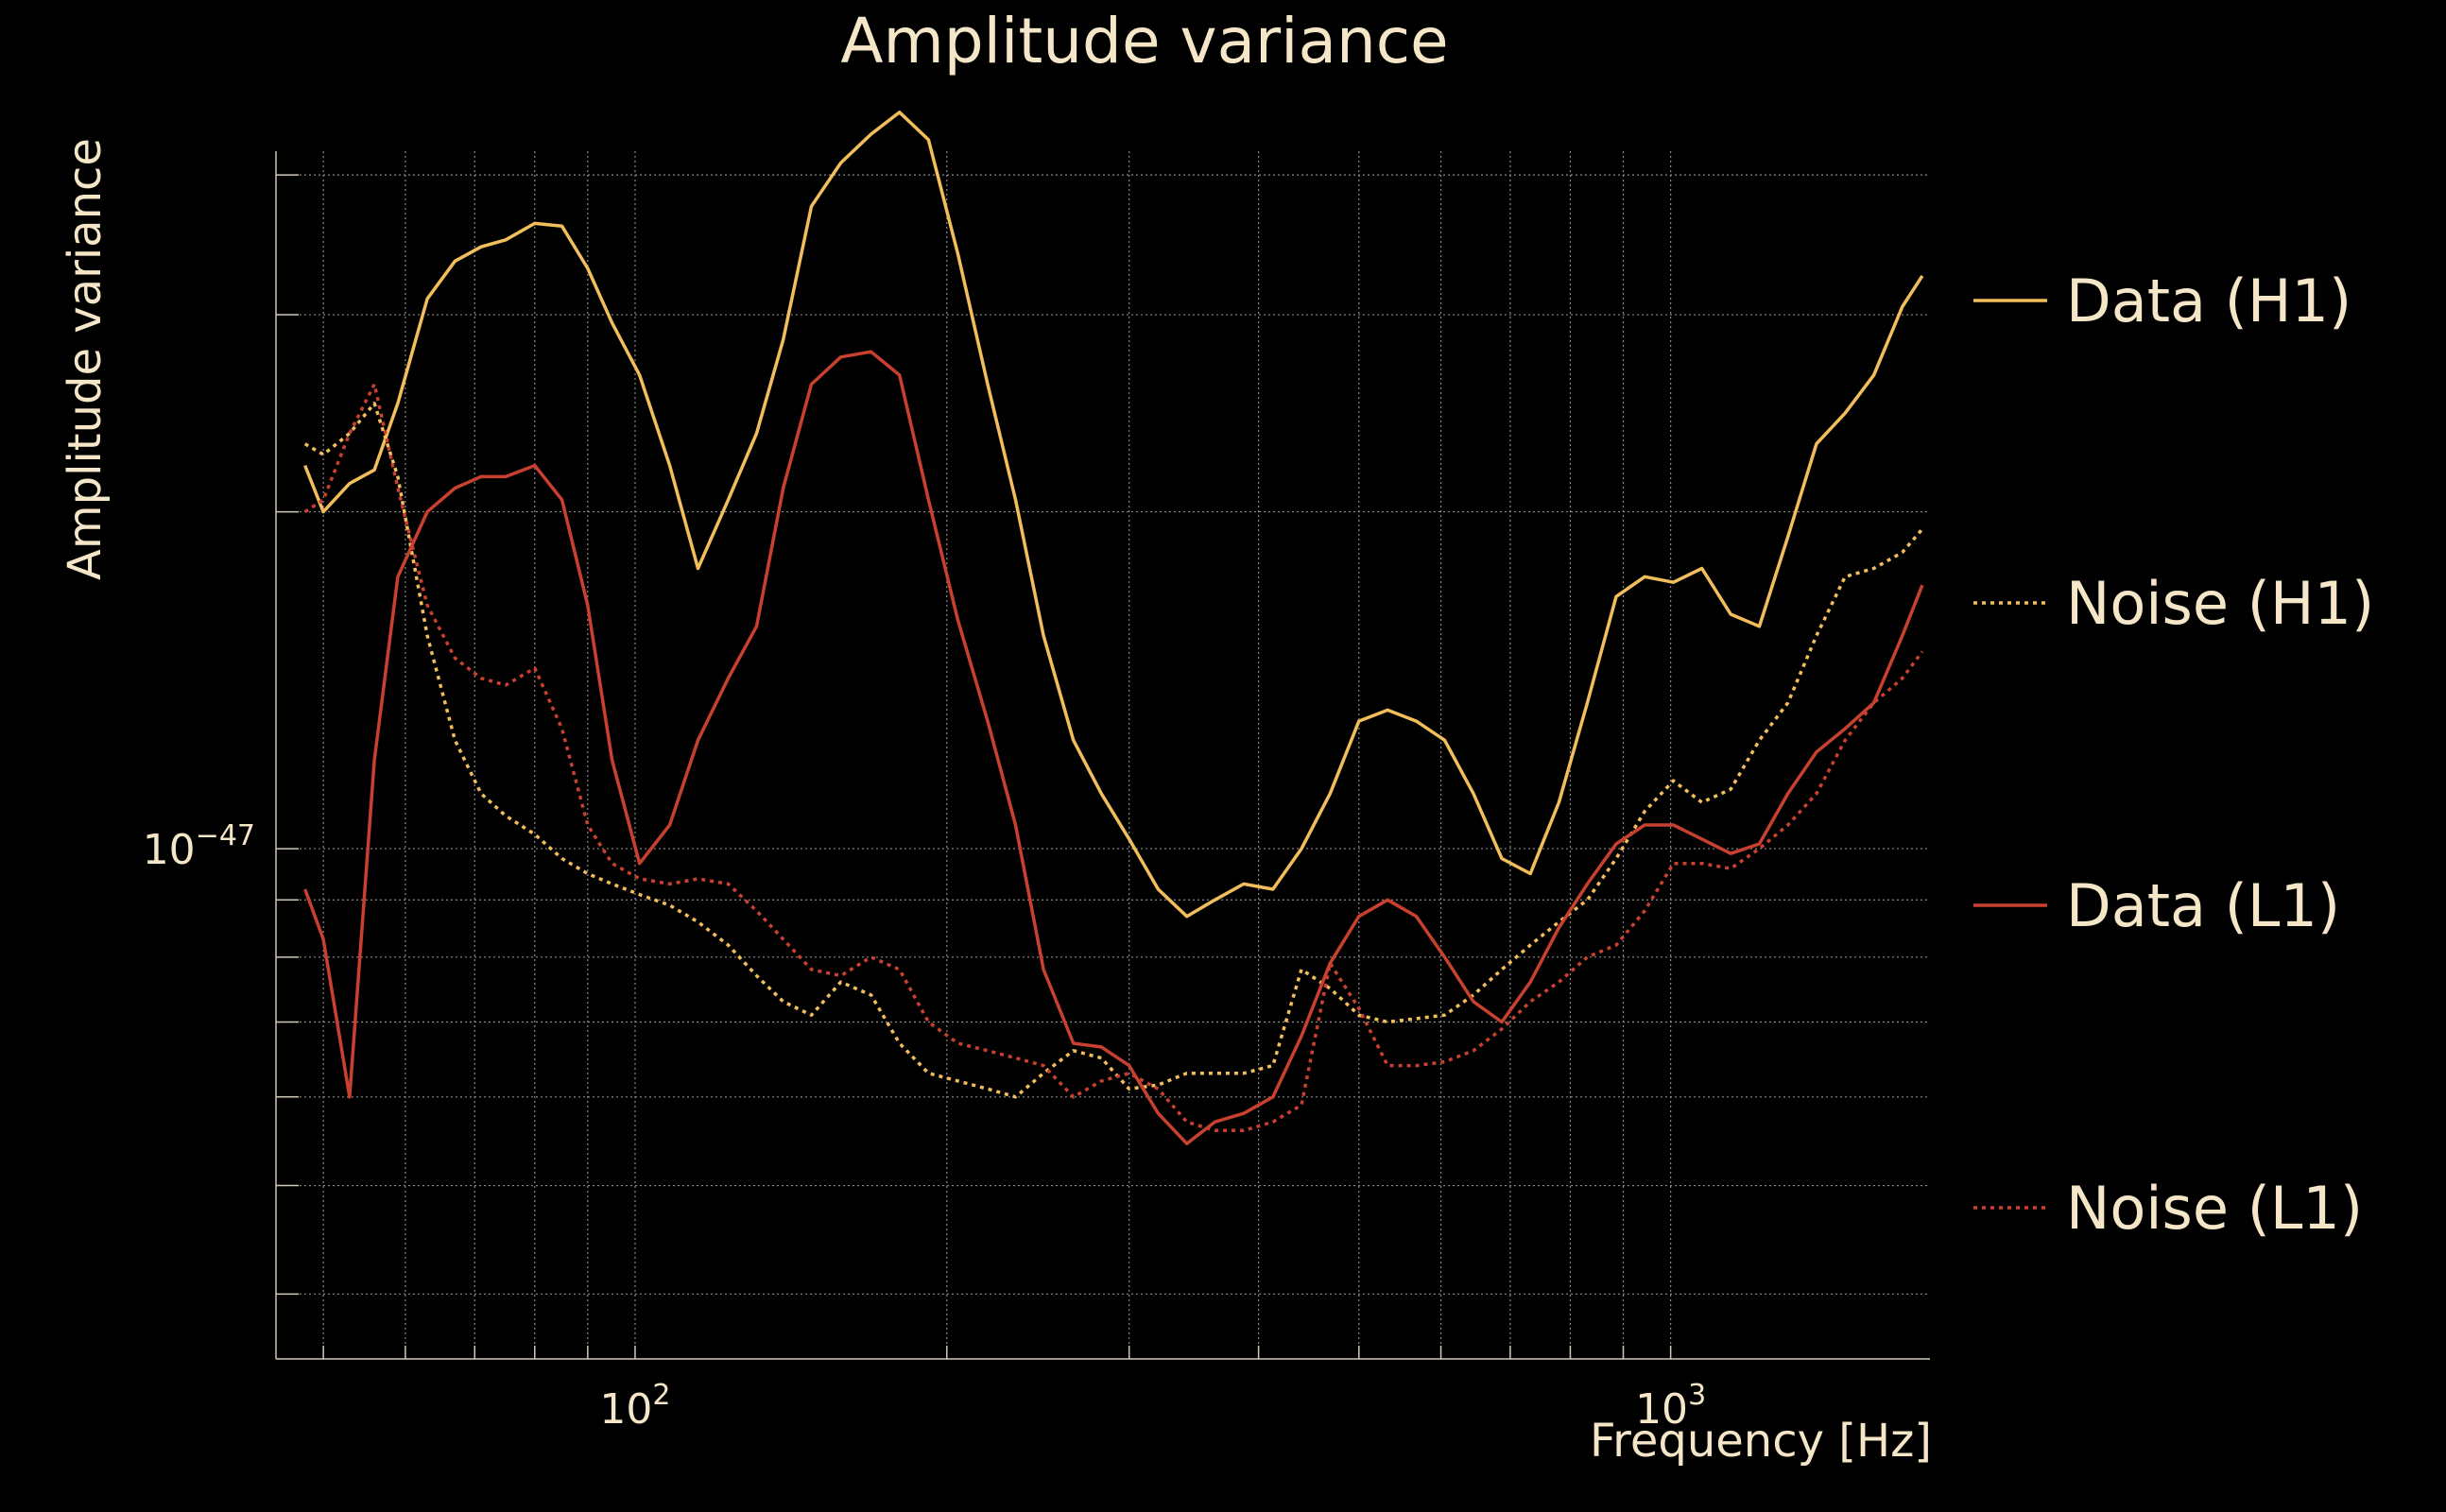 The height and width of the screenshot is (1512, 2446). Describe the element at coordinates (1670, 1406) in the screenshot. I see `x-tick-label: 10³` at that location.